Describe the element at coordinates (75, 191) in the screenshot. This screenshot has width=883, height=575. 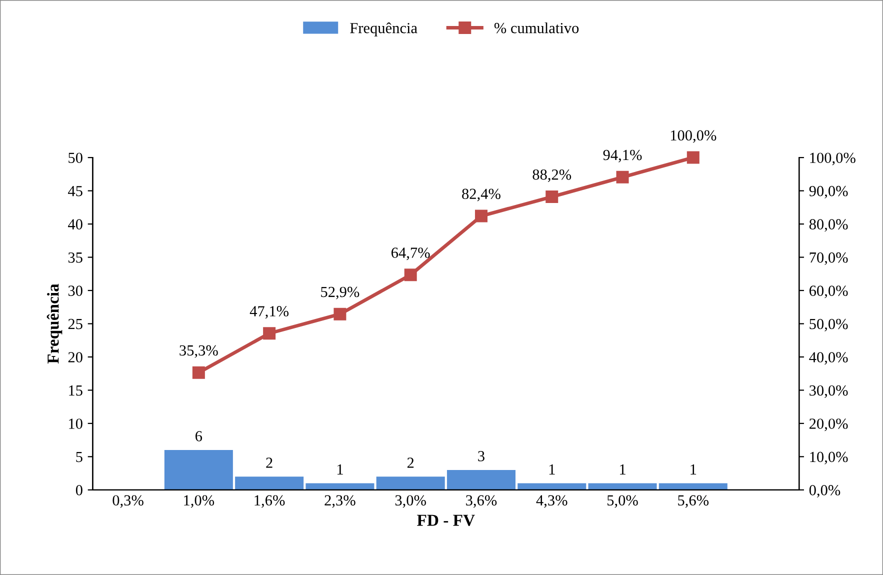
I see `y-tick-label: 45` at that location.